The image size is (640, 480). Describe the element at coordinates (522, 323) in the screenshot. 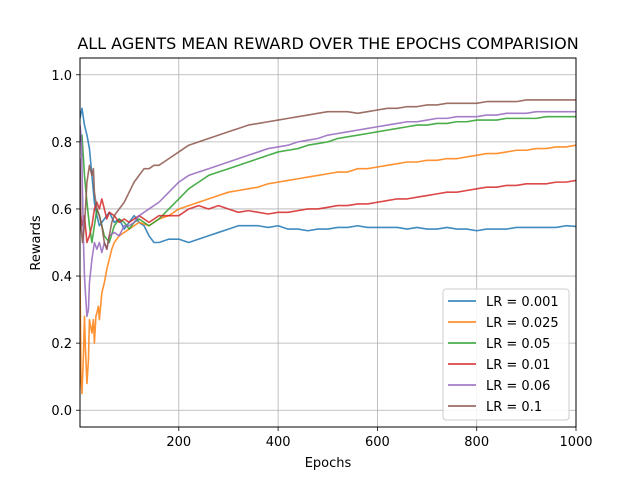

I see `legend-label: LR = 0.025` at that location.